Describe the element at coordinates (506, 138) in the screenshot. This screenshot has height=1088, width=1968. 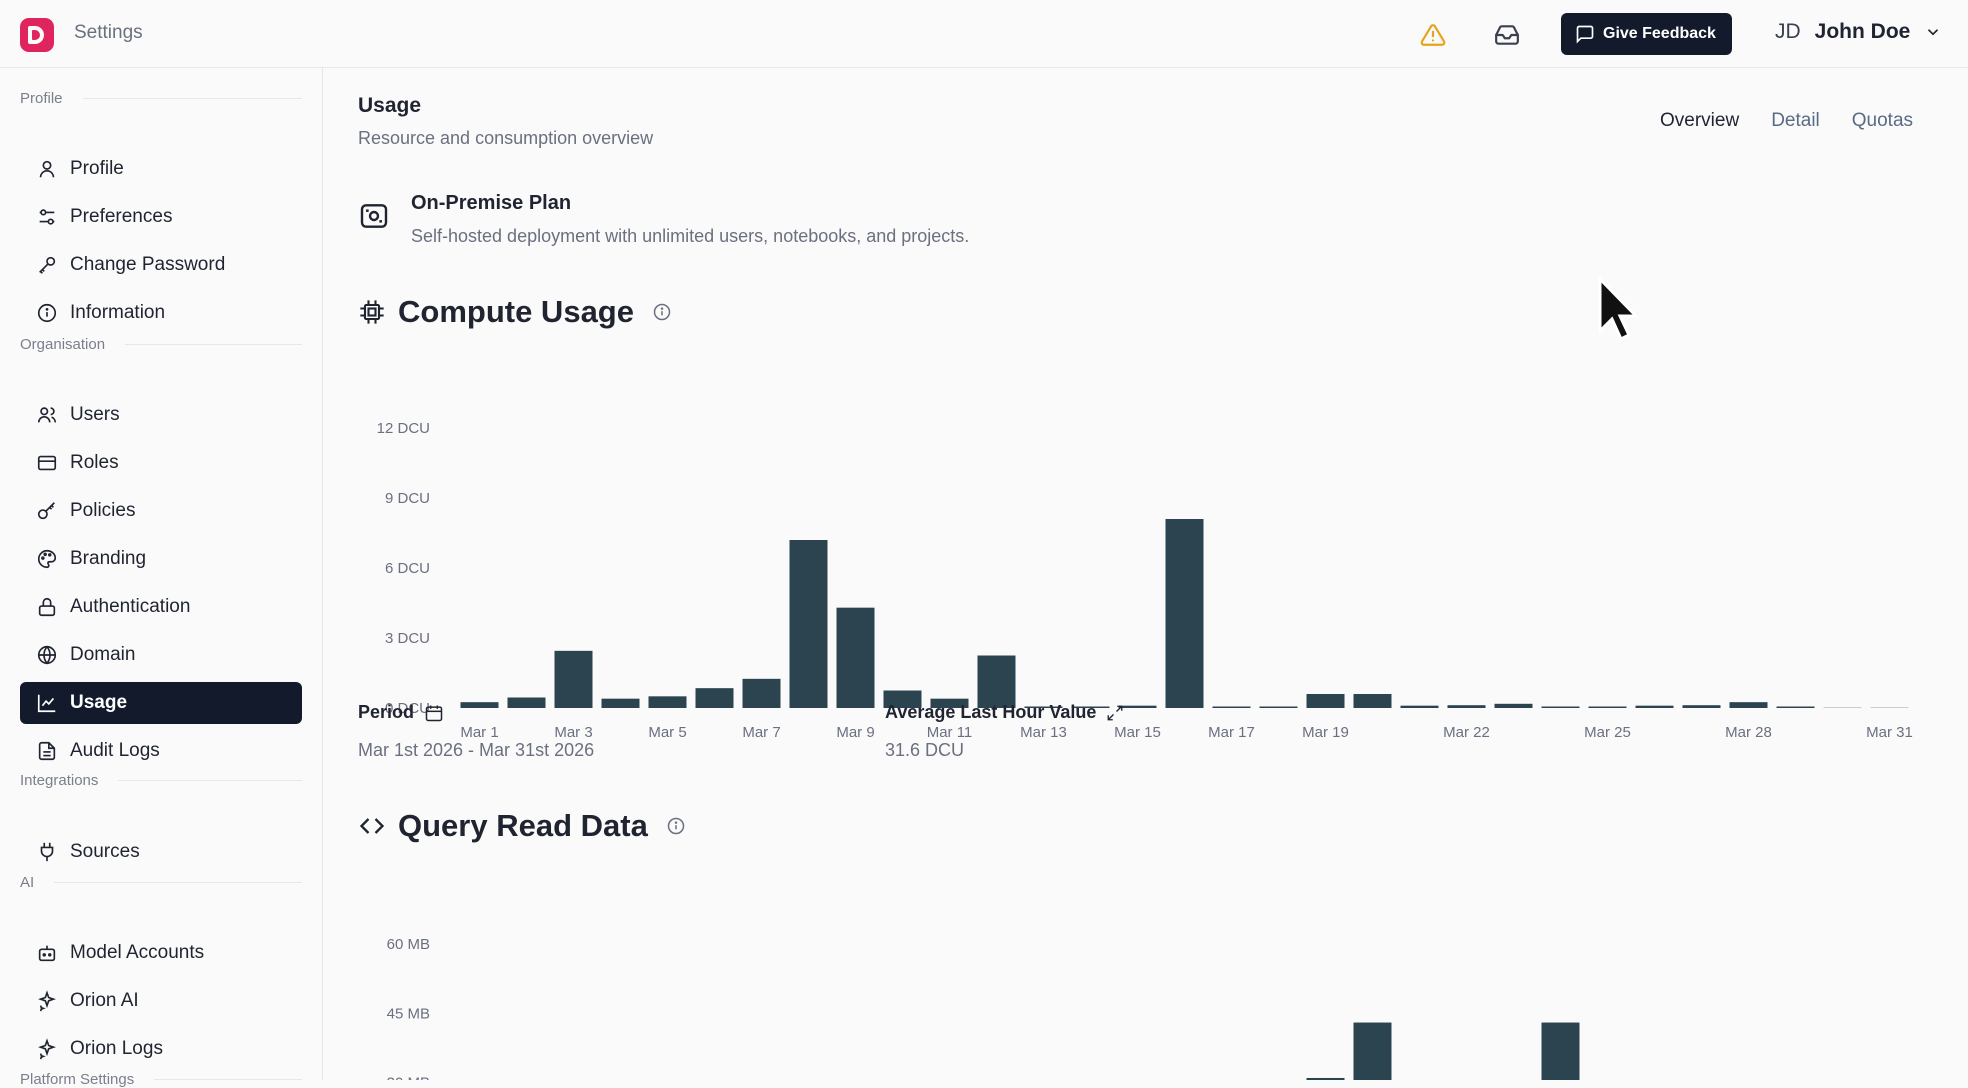
I see `page-subtitle: Resource and consumption overview` at that location.